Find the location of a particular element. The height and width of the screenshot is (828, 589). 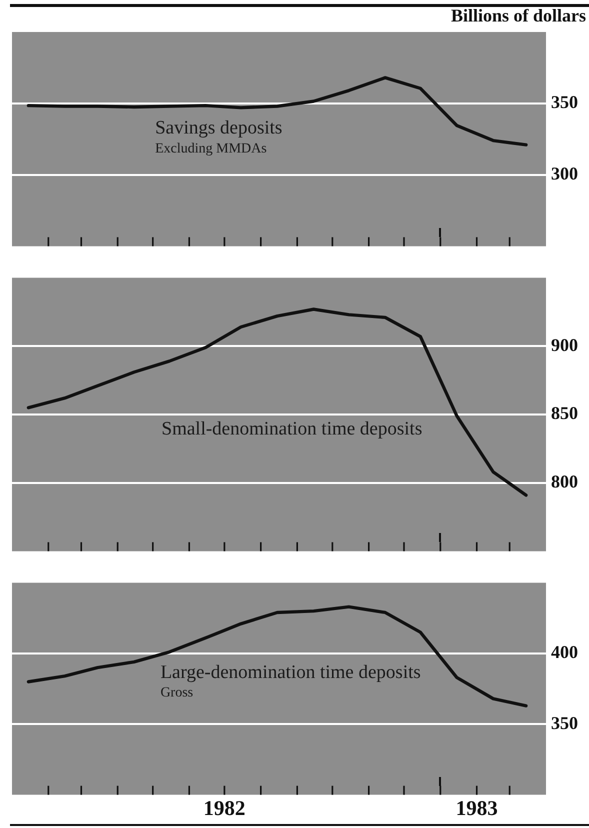

text: Gross is located at coordinates (177, 693).